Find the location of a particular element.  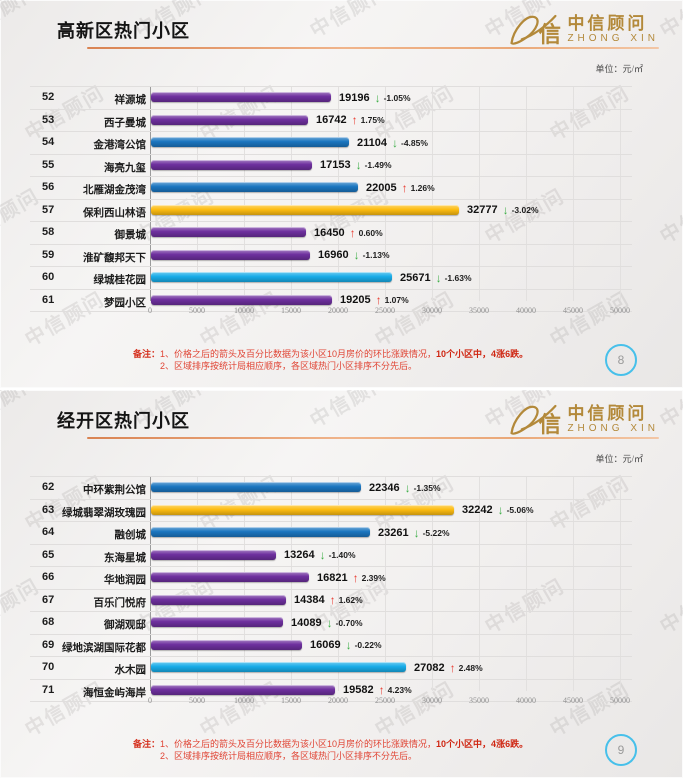

row-value-group: 17153 ↓ -1.49% is located at coordinates (356, 166).